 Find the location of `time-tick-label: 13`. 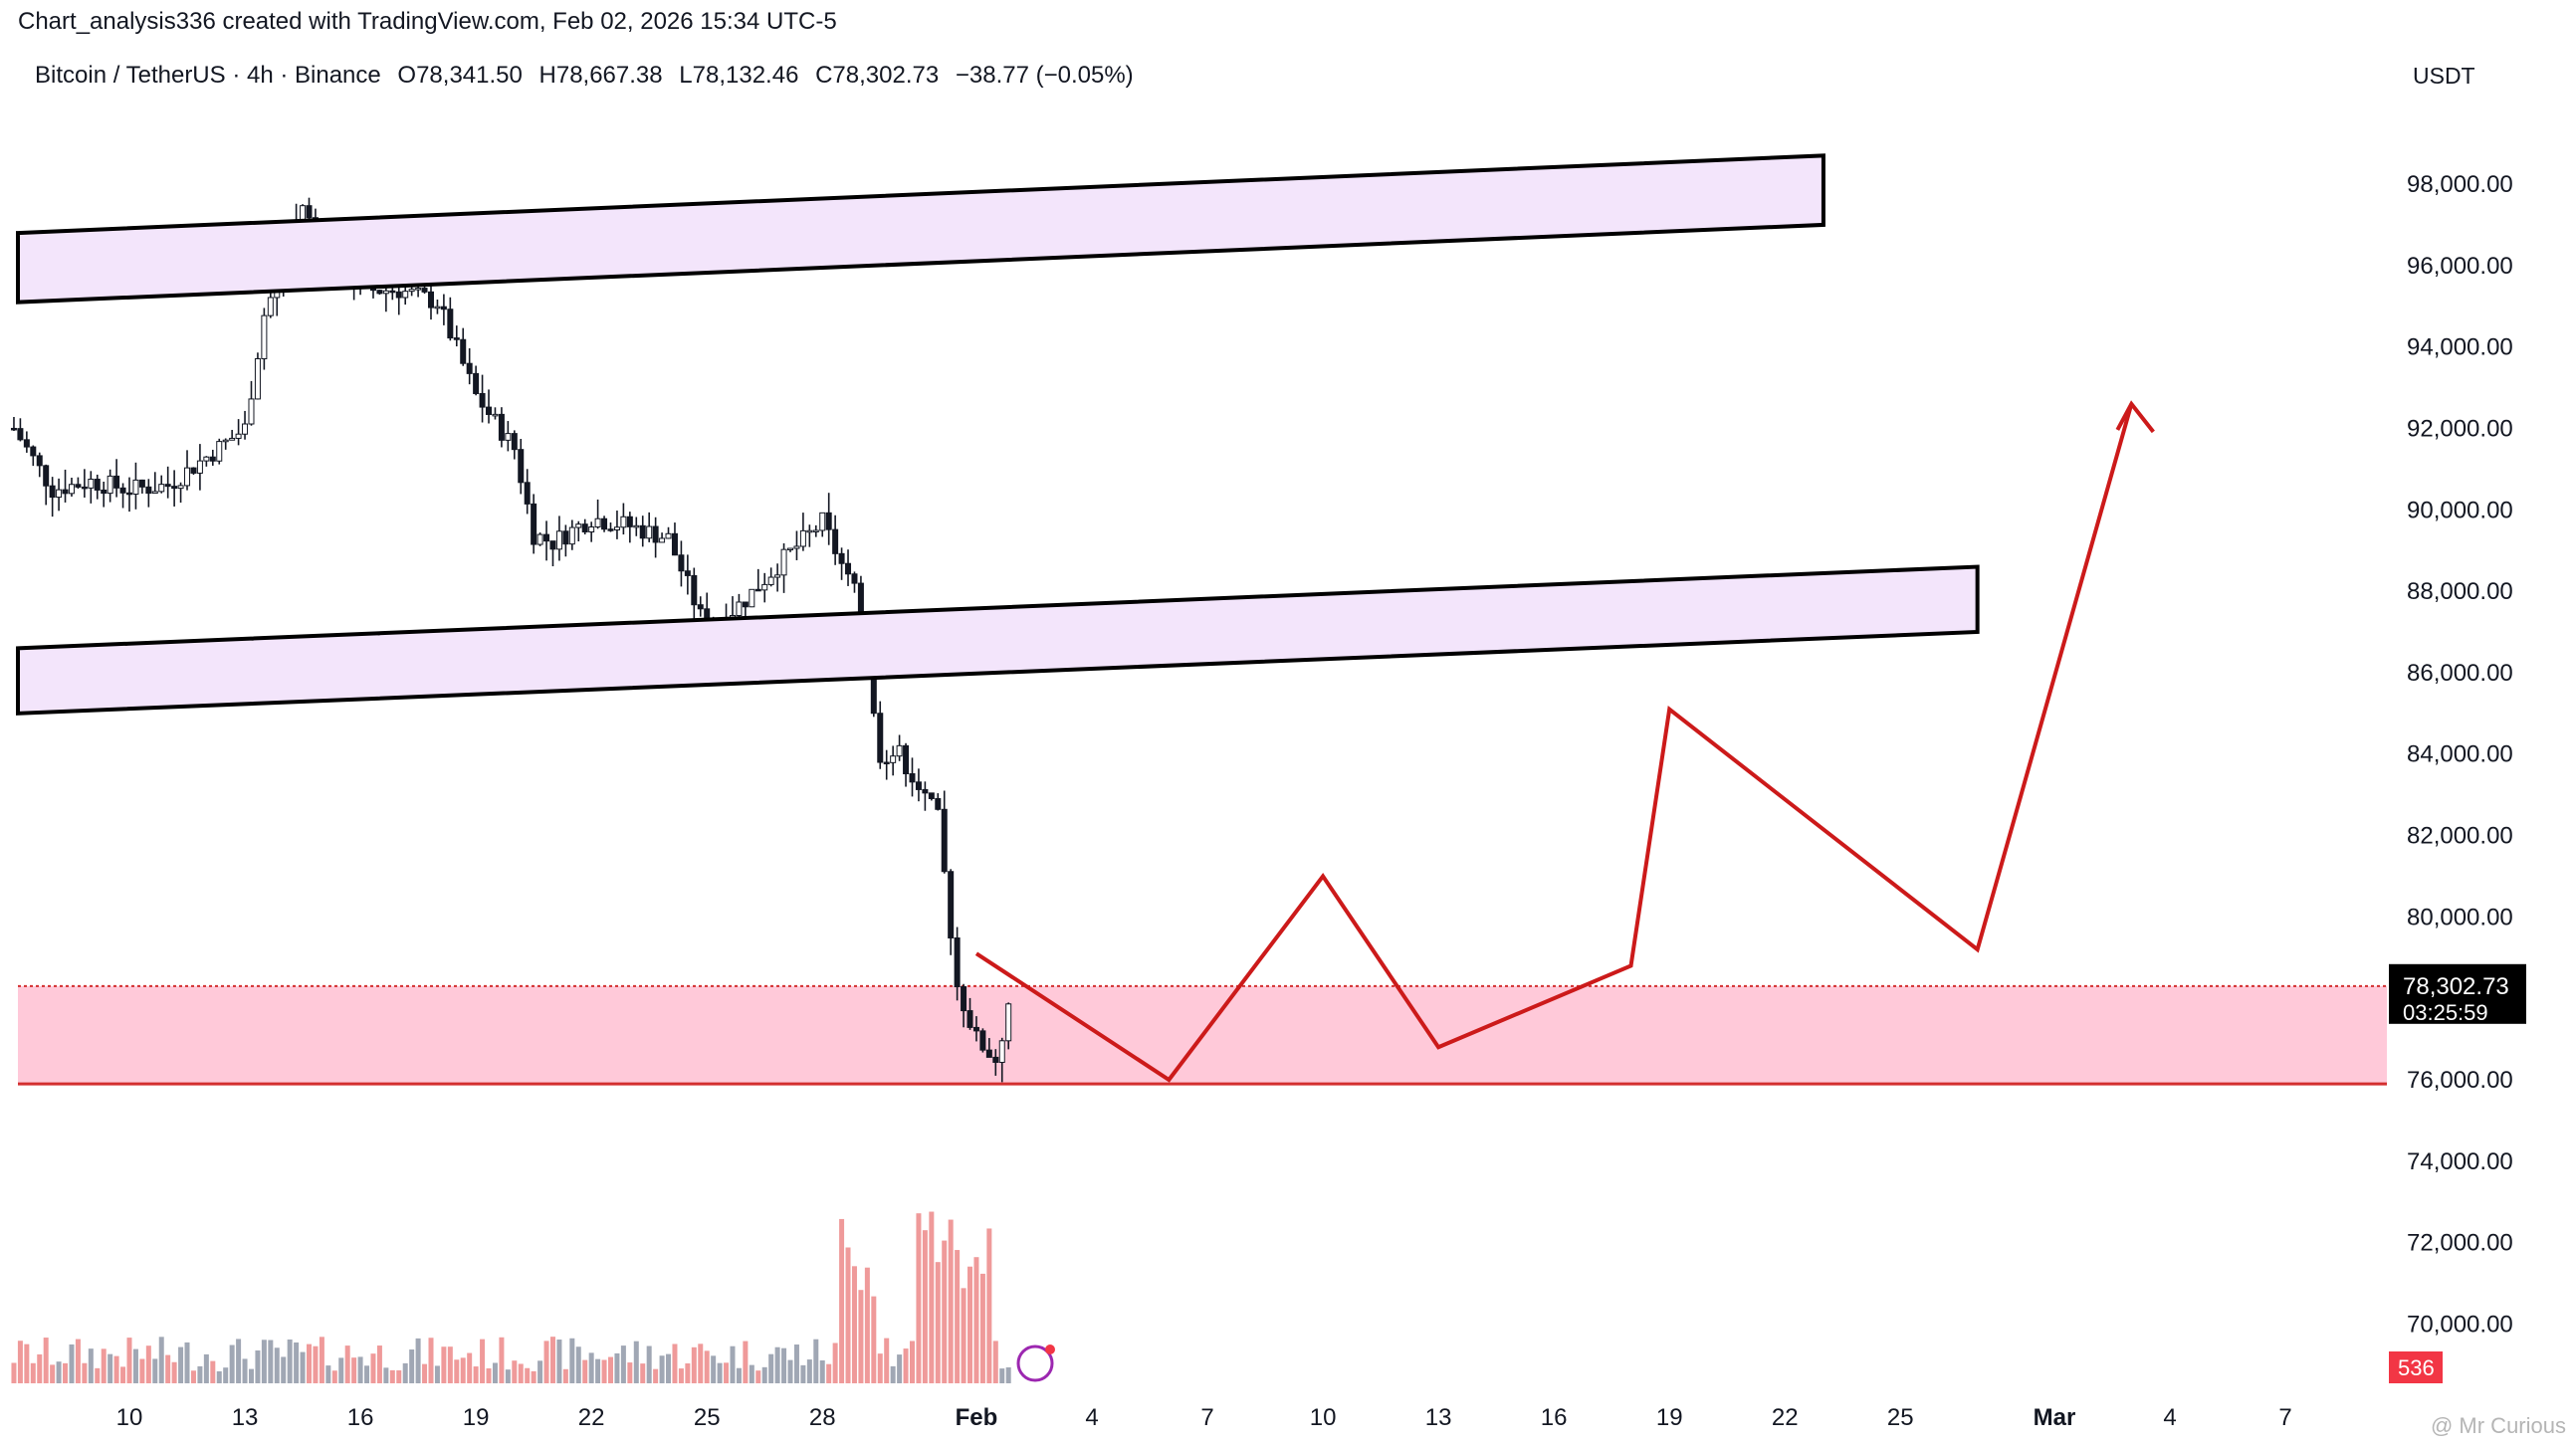

time-tick-label: 13 is located at coordinates (1438, 1417).